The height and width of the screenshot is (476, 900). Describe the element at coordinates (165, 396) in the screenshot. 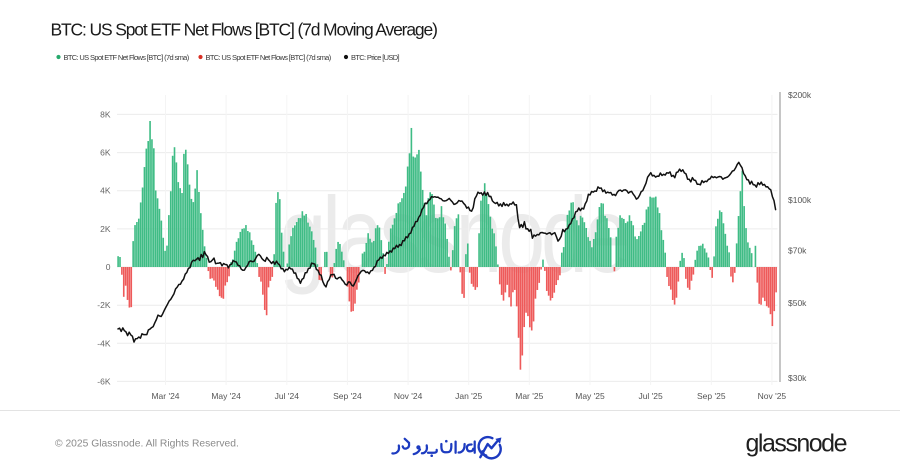

I see `svg-text: Mar '24` at that location.